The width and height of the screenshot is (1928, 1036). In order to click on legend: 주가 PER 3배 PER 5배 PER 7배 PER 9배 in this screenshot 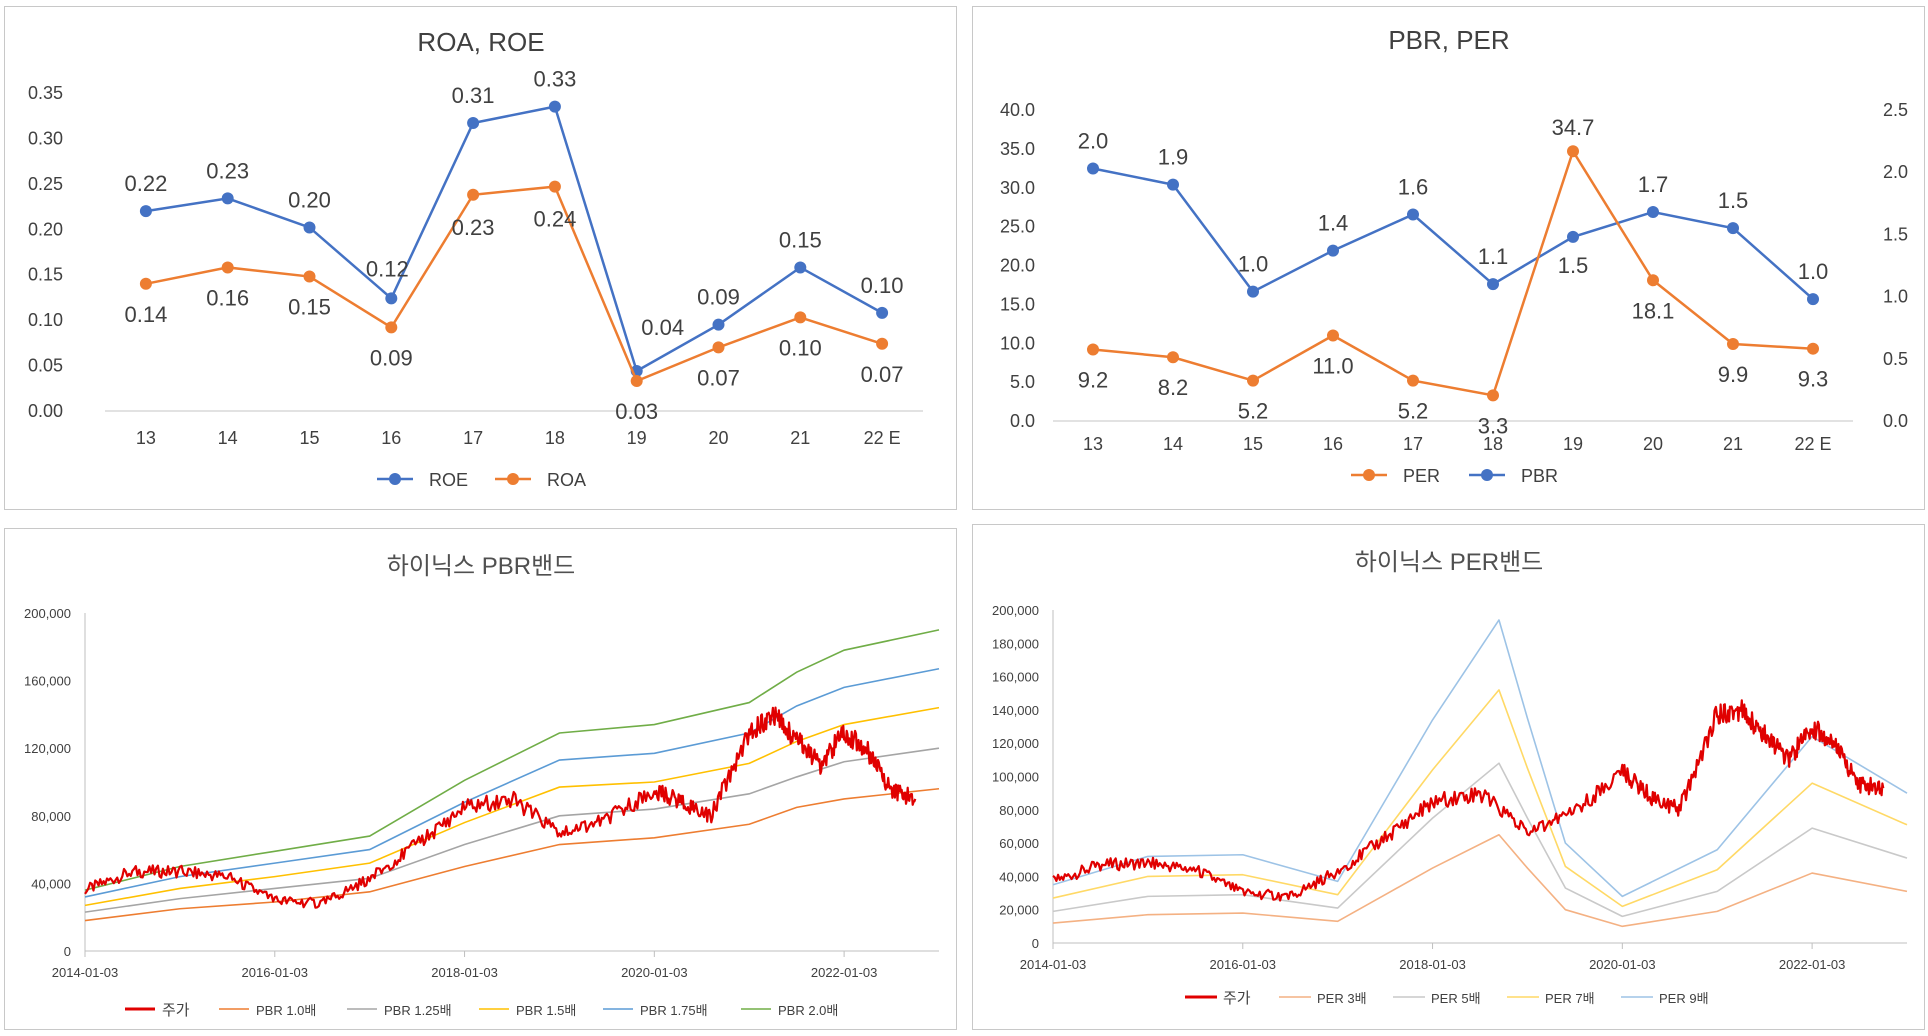, I will do `click(1447, 998)`.